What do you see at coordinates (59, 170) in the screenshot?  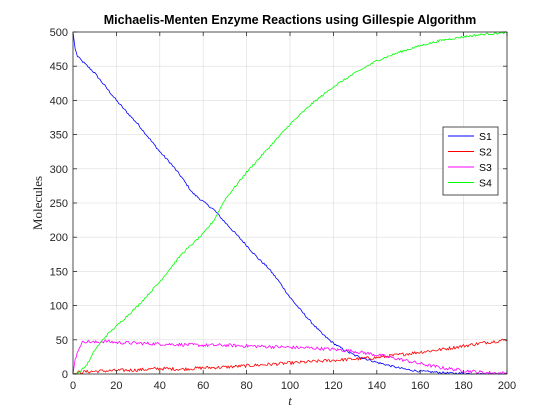 I see `y-tick-label: 300` at bounding box center [59, 170].